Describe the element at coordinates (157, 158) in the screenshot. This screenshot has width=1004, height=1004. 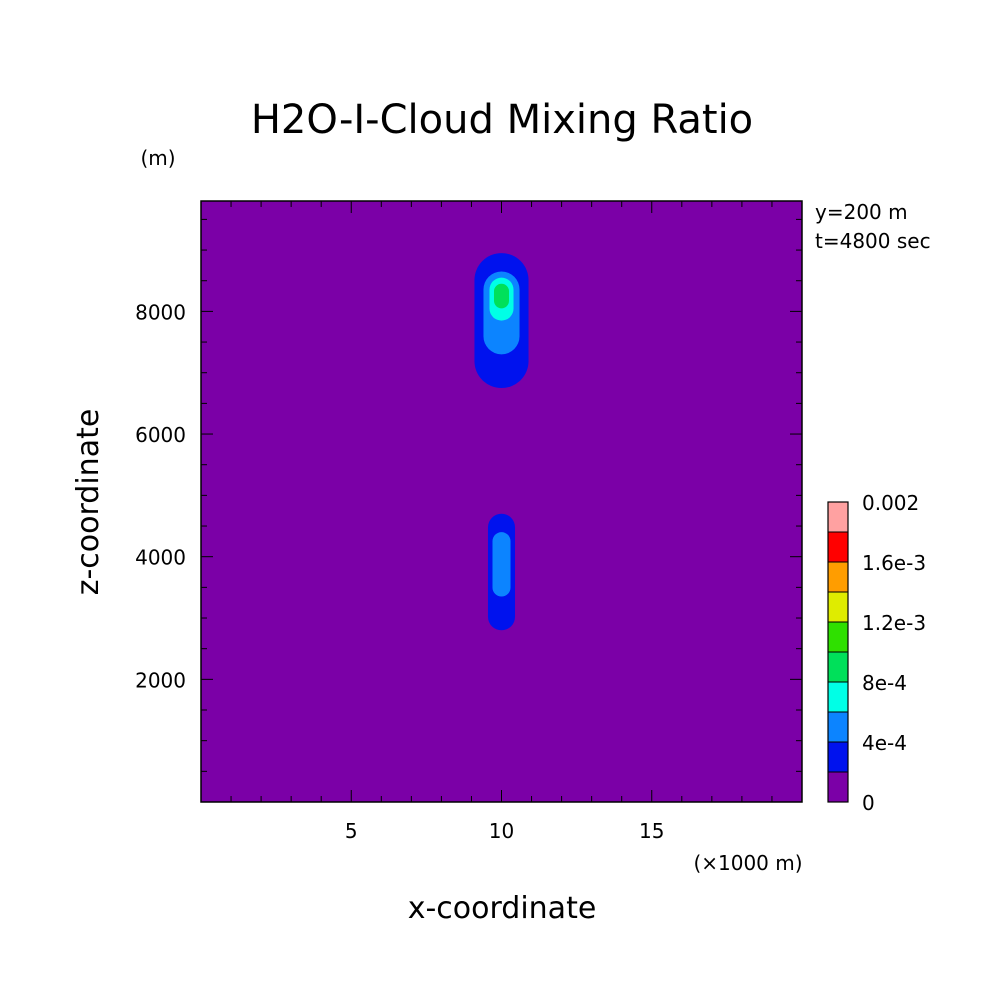
I see `y-unit-label: (m)` at that location.